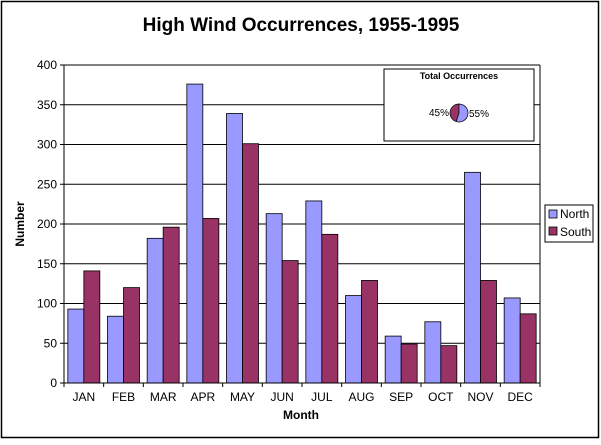  Describe the element at coordinates (302, 393) in the screenshot. I see `x-tick-labels: JAN FEB MAR APR MAY JUN JUL AUG SEP OCT NOV DEC` at that location.